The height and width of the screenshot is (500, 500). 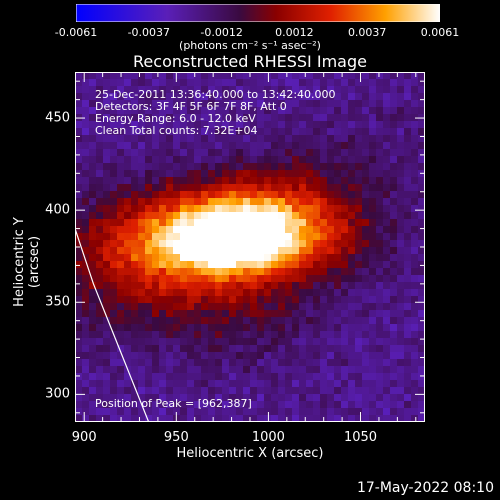 I want to click on solar-limb-line, so click(x=112, y=325).